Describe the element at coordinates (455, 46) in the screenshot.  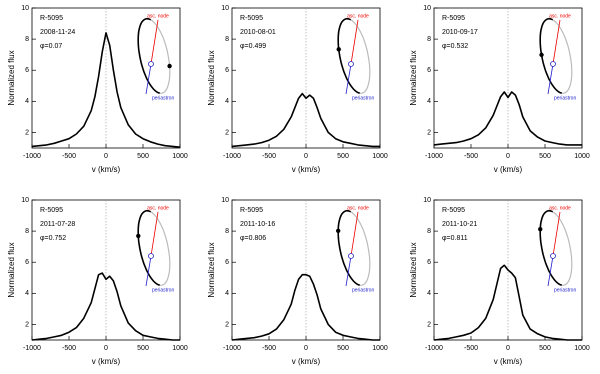
I see `panel-phase: φ=0.532` at that location.